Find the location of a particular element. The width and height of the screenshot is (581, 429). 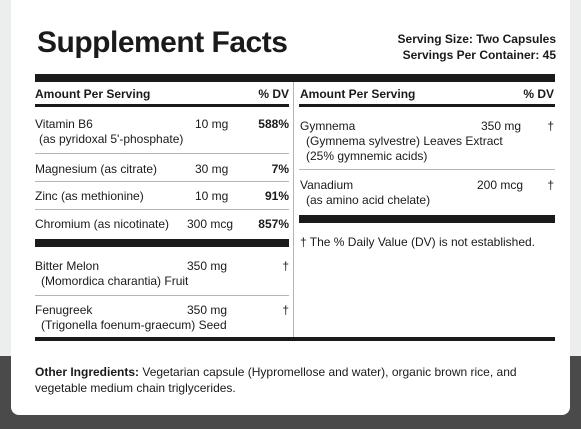

column-divider is located at coordinates (293, 209).